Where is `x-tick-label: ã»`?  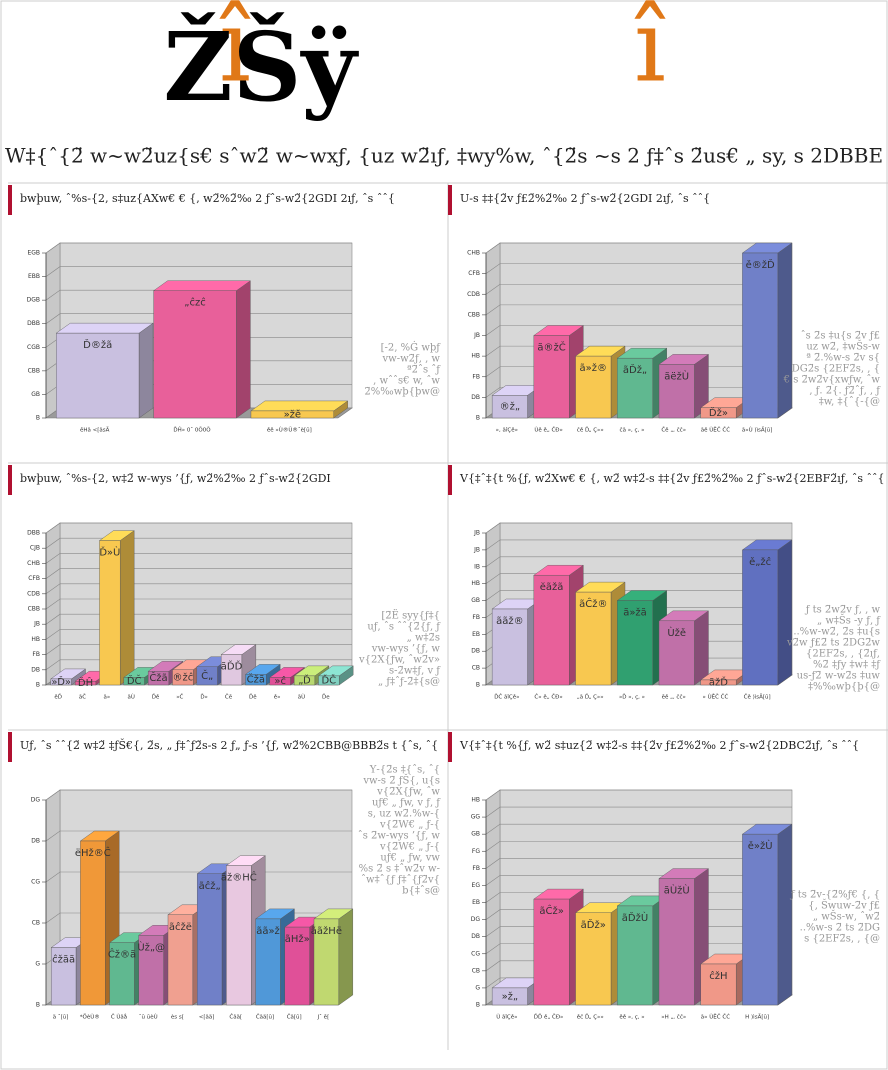
x-tick-label: ã» is located at coordinates (106, 698).